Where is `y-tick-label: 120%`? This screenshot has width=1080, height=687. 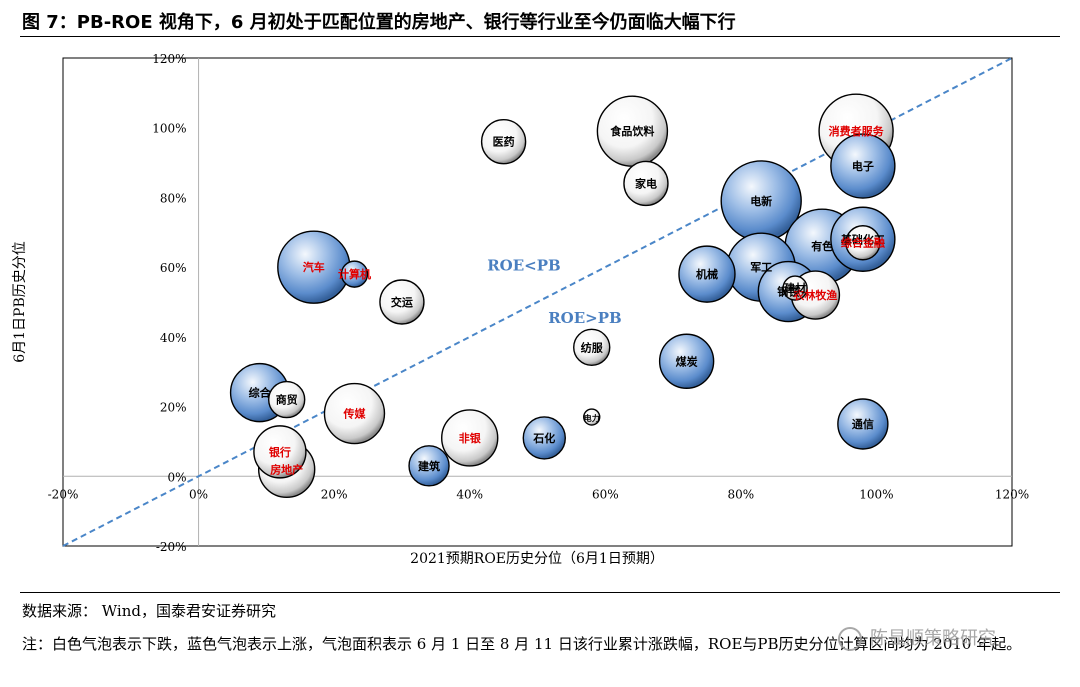
y-tick-label: 120% is located at coordinates (169, 59).